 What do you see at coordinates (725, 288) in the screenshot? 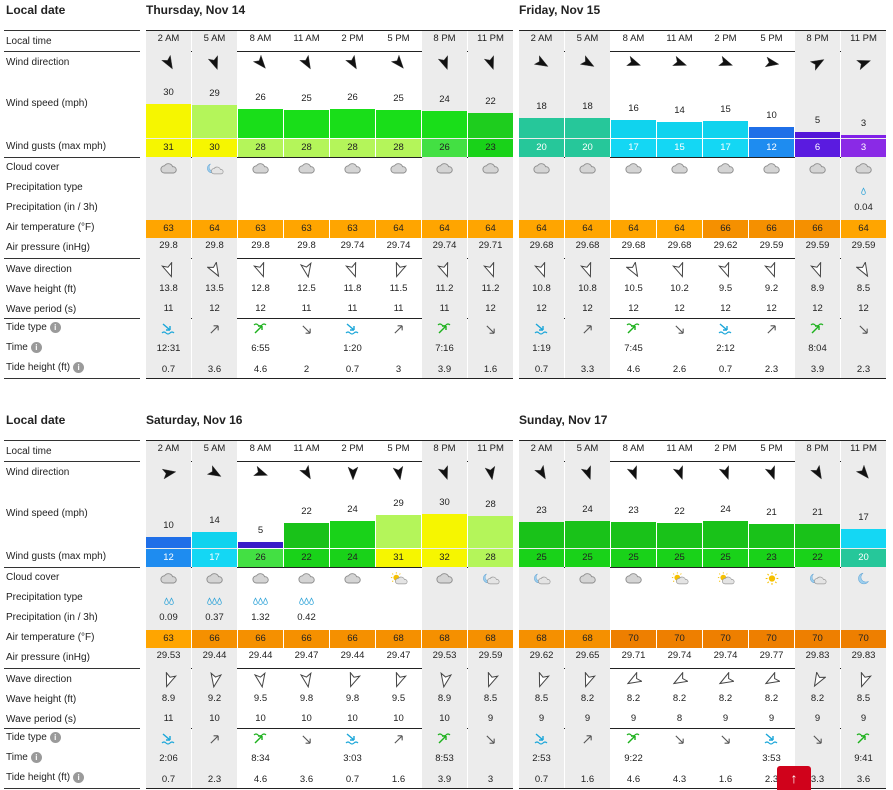
I see `wave-height-value: 9.5` at bounding box center [725, 288].